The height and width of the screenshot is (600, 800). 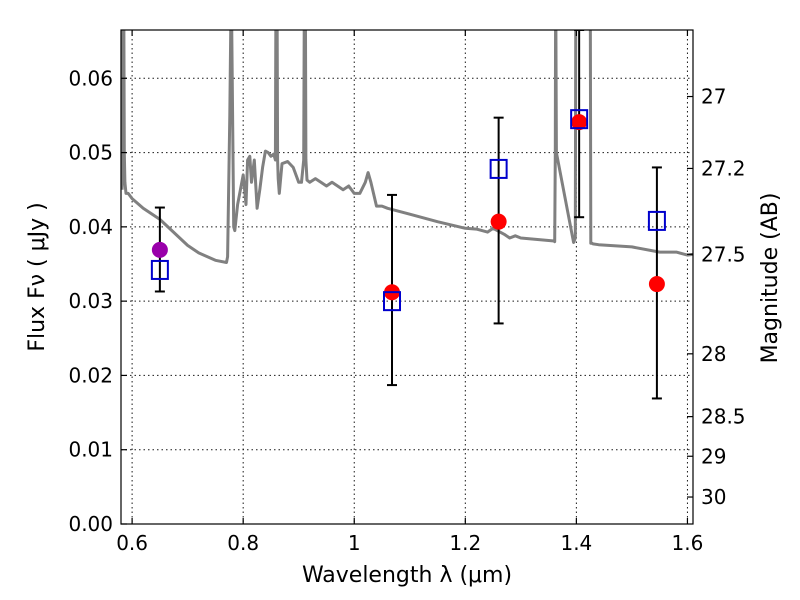 What do you see at coordinates (713, 354) in the screenshot?
I see `right-tick-label: 28` at bounding box center [713, 354].